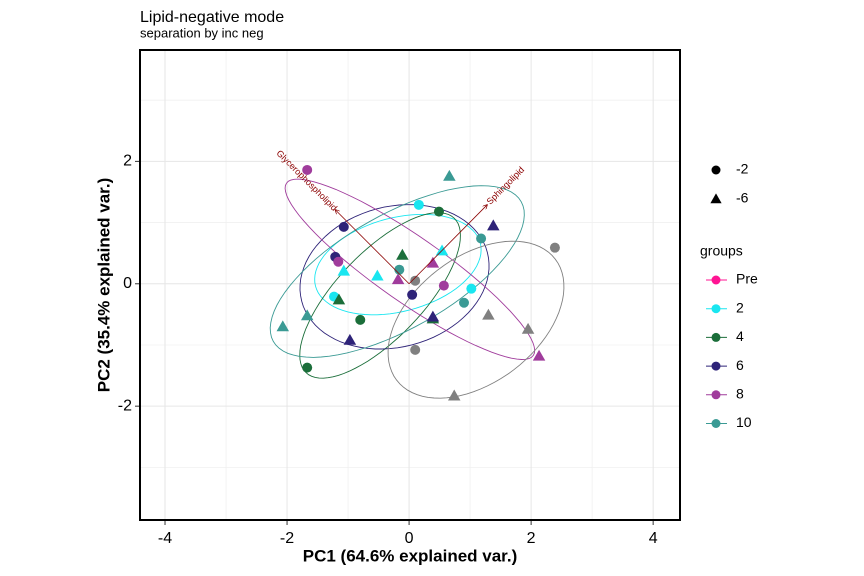  Describe the element at coordinates (742, 169) in the screenshot. I see `legend-label: -2` at that location.